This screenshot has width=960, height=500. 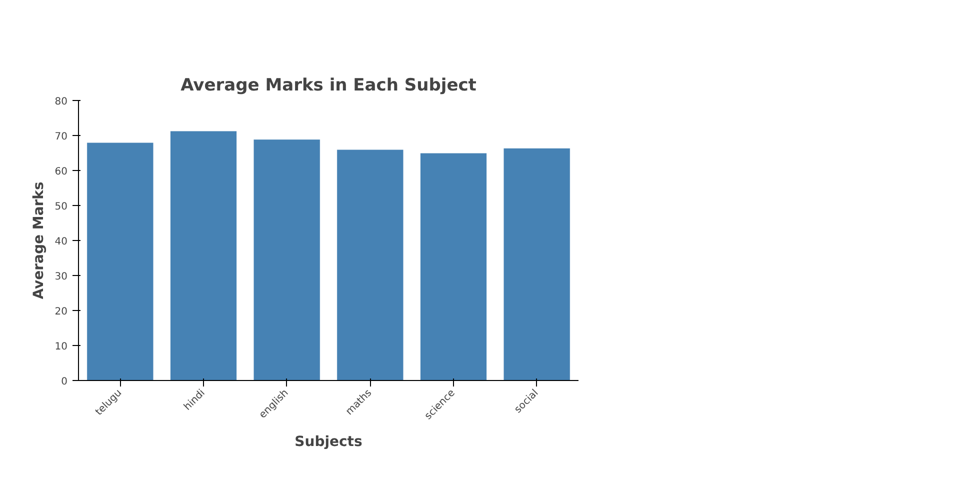 I want to click on y-tick-label: 10, so click(x=61, y=347).